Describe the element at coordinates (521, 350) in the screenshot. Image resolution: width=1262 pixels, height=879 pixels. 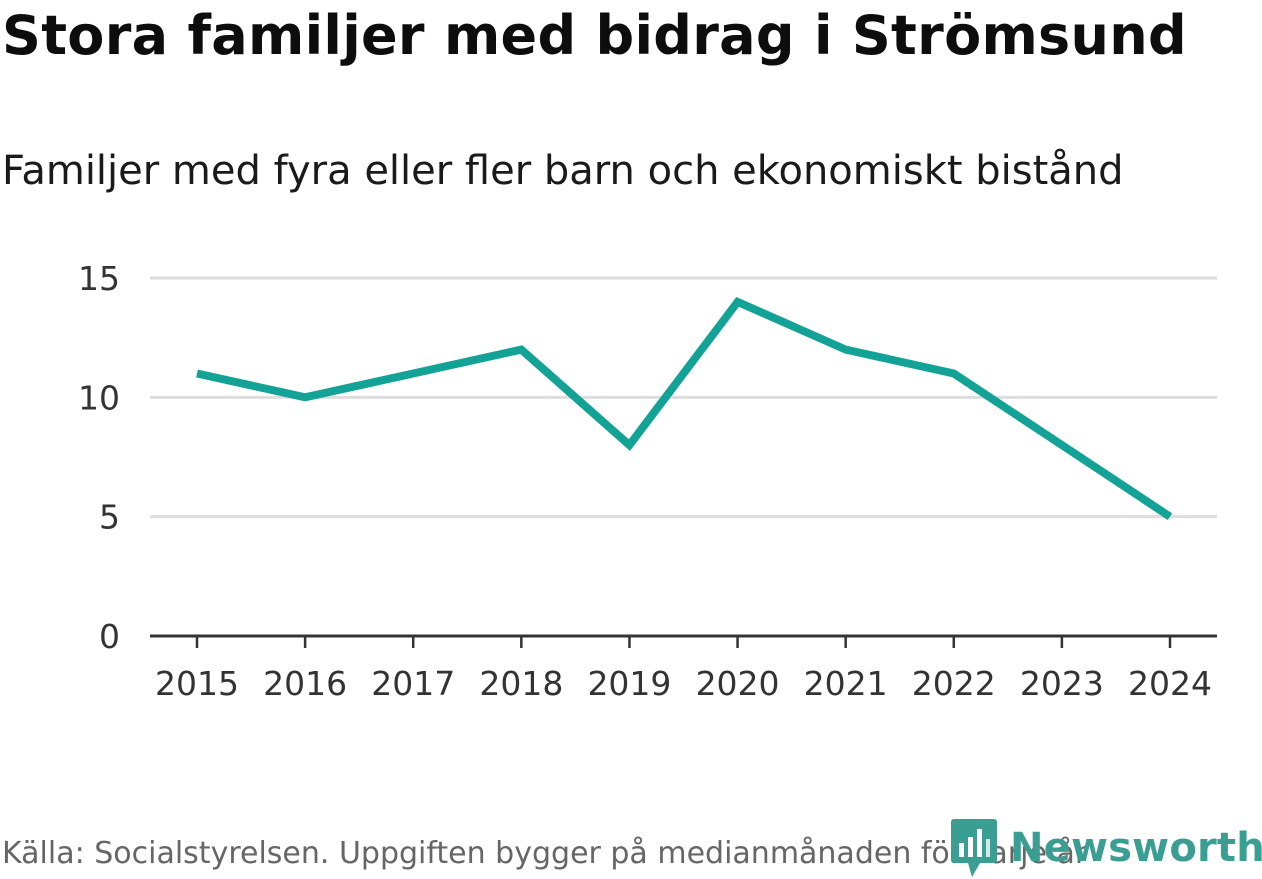
I see `data-point-2018` at that location.